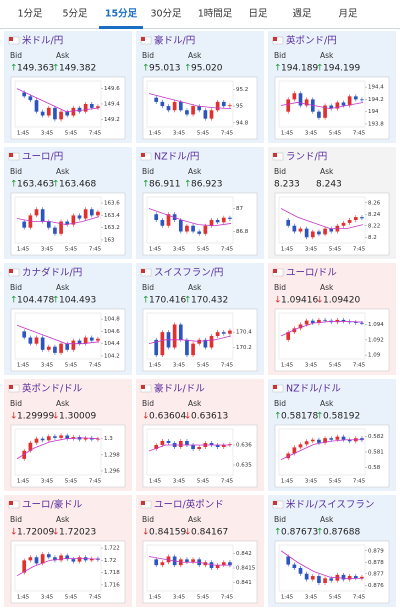  Describe the element at coordinates (278, 301) in the screenshot. I see `bid-arrow: ↓` at that location.